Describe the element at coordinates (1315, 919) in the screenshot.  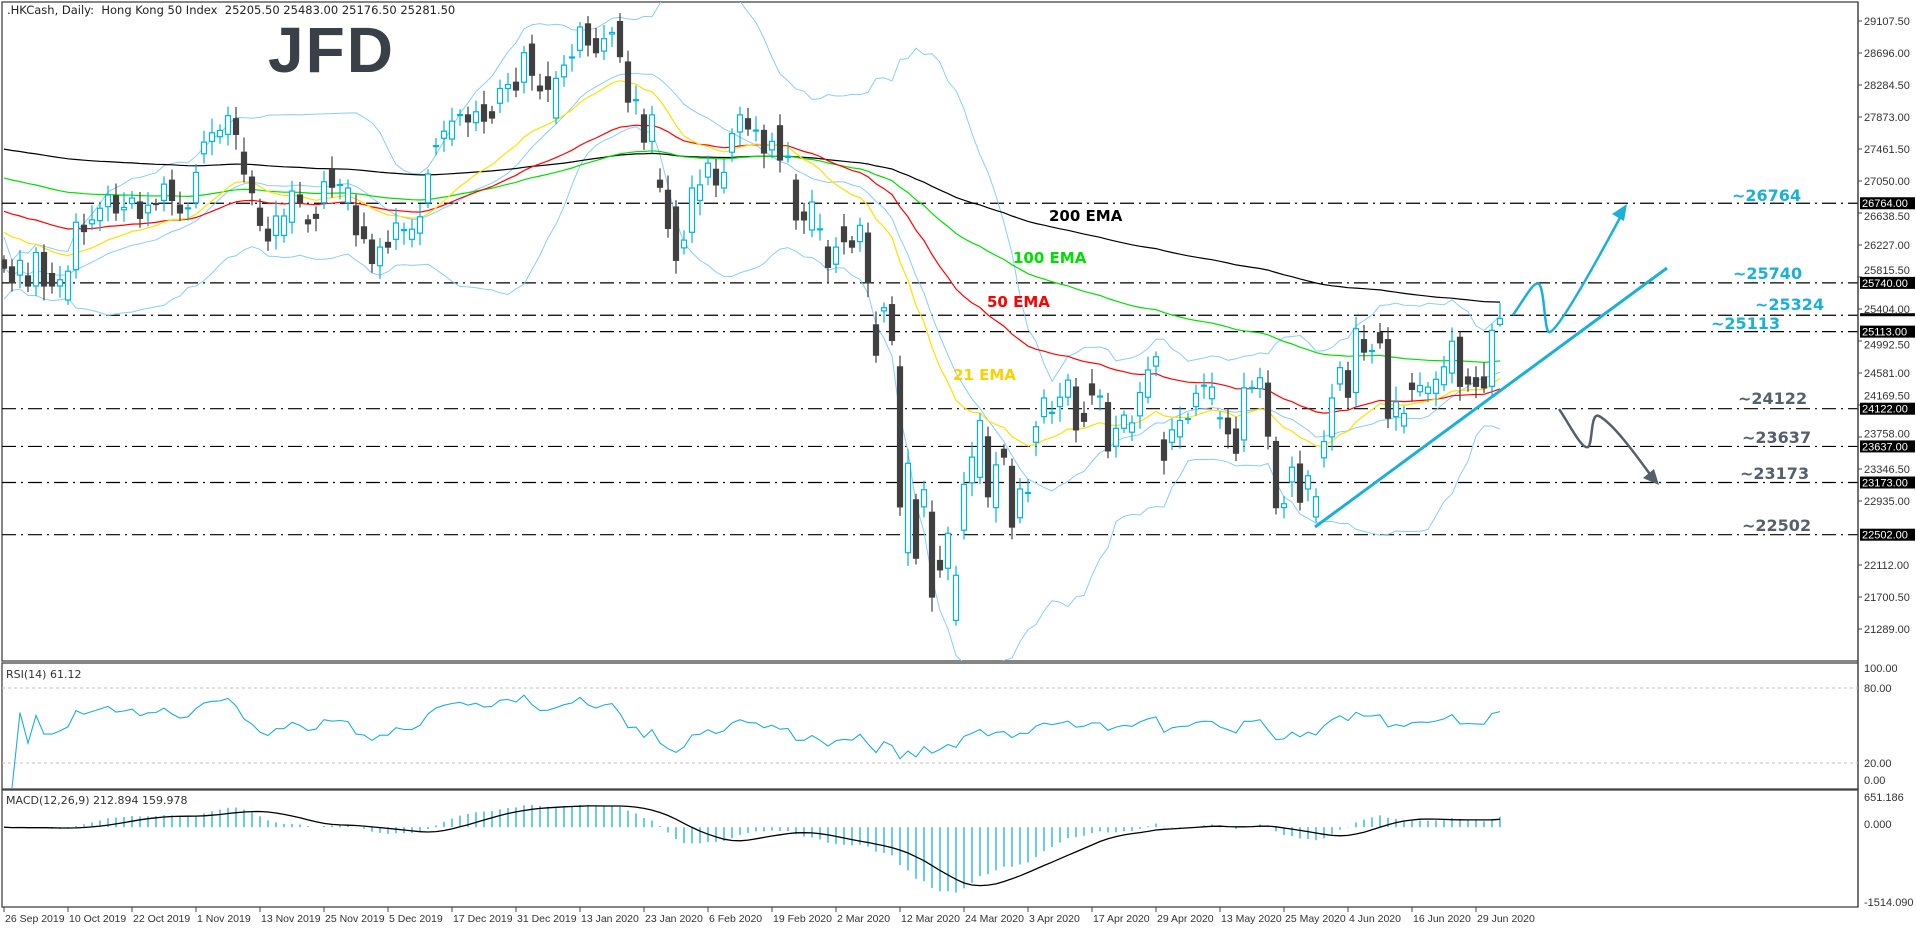
I see `date-tick-label: 25 May 2020` at that location.